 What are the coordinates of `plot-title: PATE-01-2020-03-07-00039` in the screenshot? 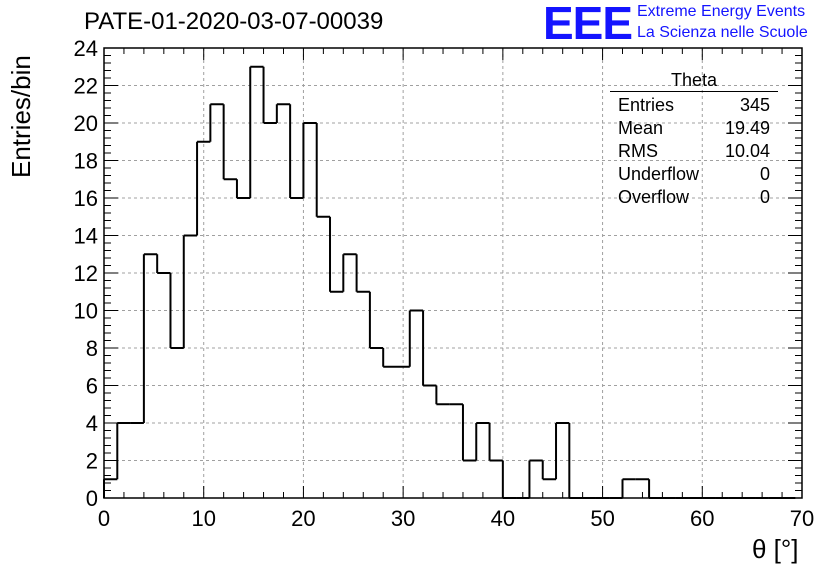 It's located at (234, 21).